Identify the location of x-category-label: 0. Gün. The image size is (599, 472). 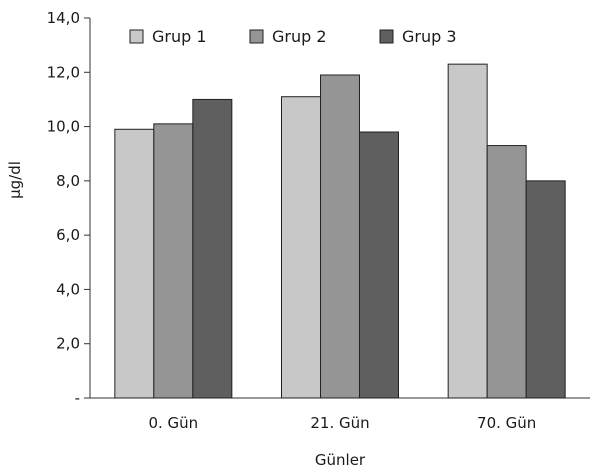
(173, 423).